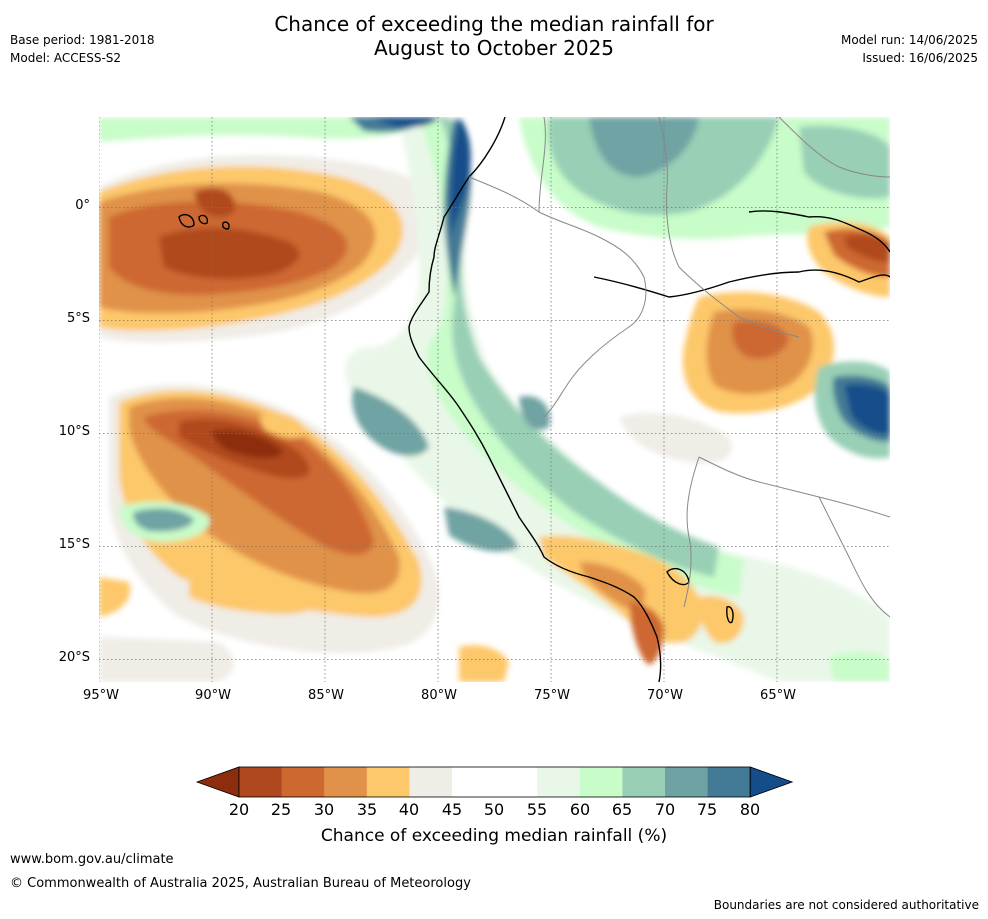 The height and width of the screenshot is (919, 988). What do you see at coordinates (552, 695) in the screenshot?
I see `lon-label-75w: 75°W` at bounding box center [552, 695].